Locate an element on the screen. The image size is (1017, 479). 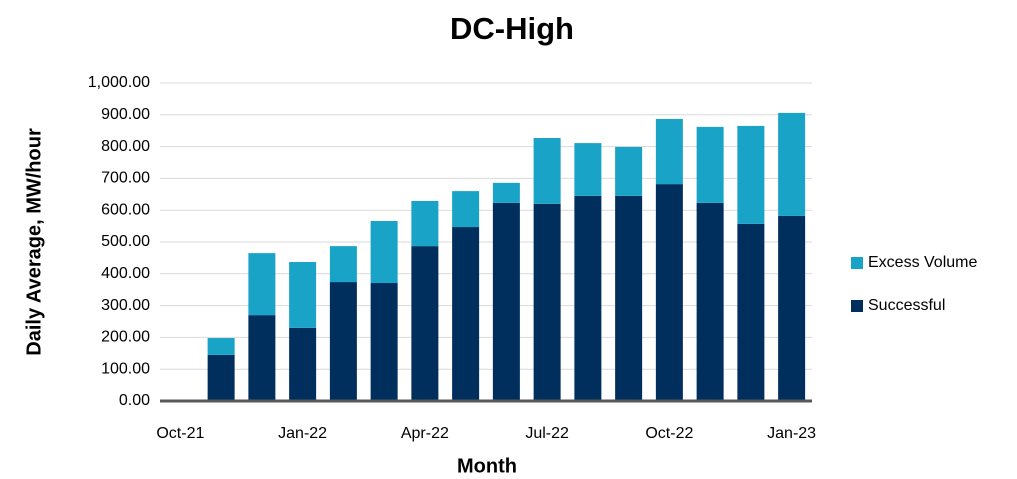
y-tick-label: 500.00 is located at coordinates (125, 241).